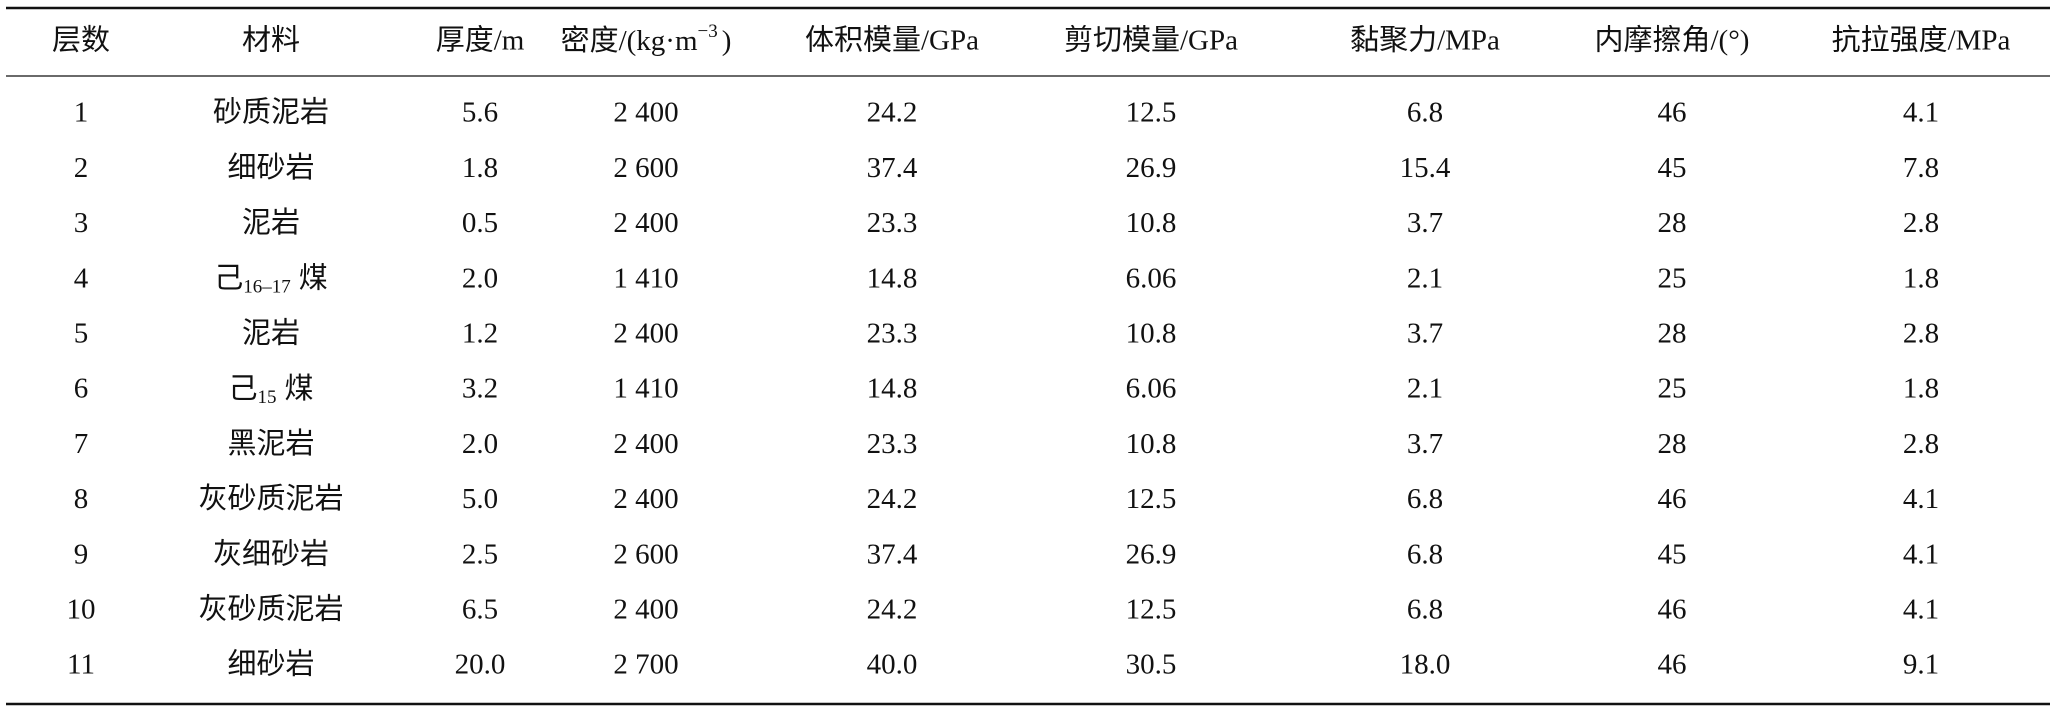 This screenshot has height=720, width=2056. What do you see at coordinates (1151, 665) in the screenshot?
I see `body-cell: 30.5` at bounding box center [1151, 665].